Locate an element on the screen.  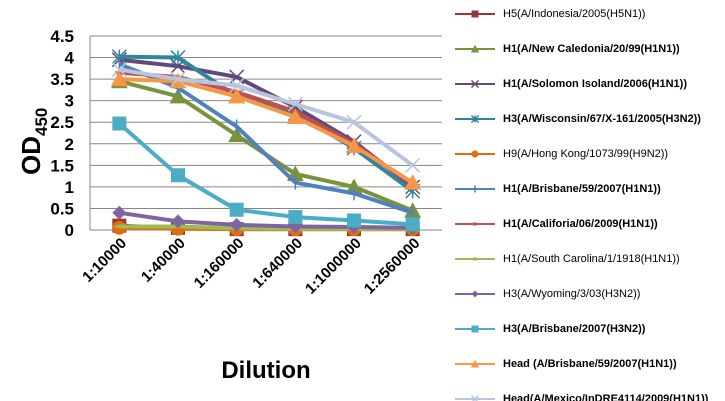
y-tick-label: 1.5 is located at coordinates (62, 165).